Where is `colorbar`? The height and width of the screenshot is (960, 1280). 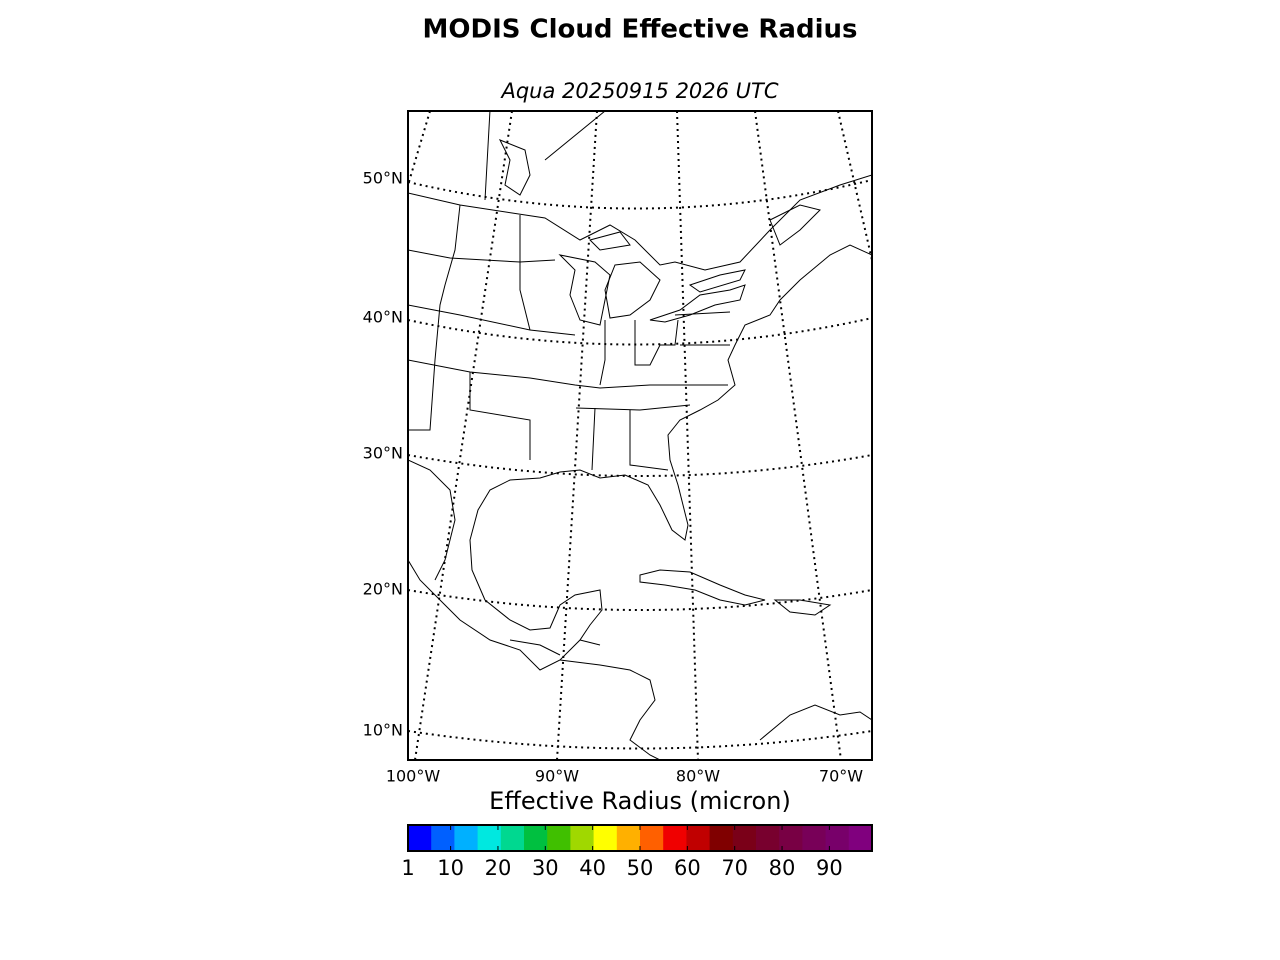
colorbar is located at coordinates (640, 838).